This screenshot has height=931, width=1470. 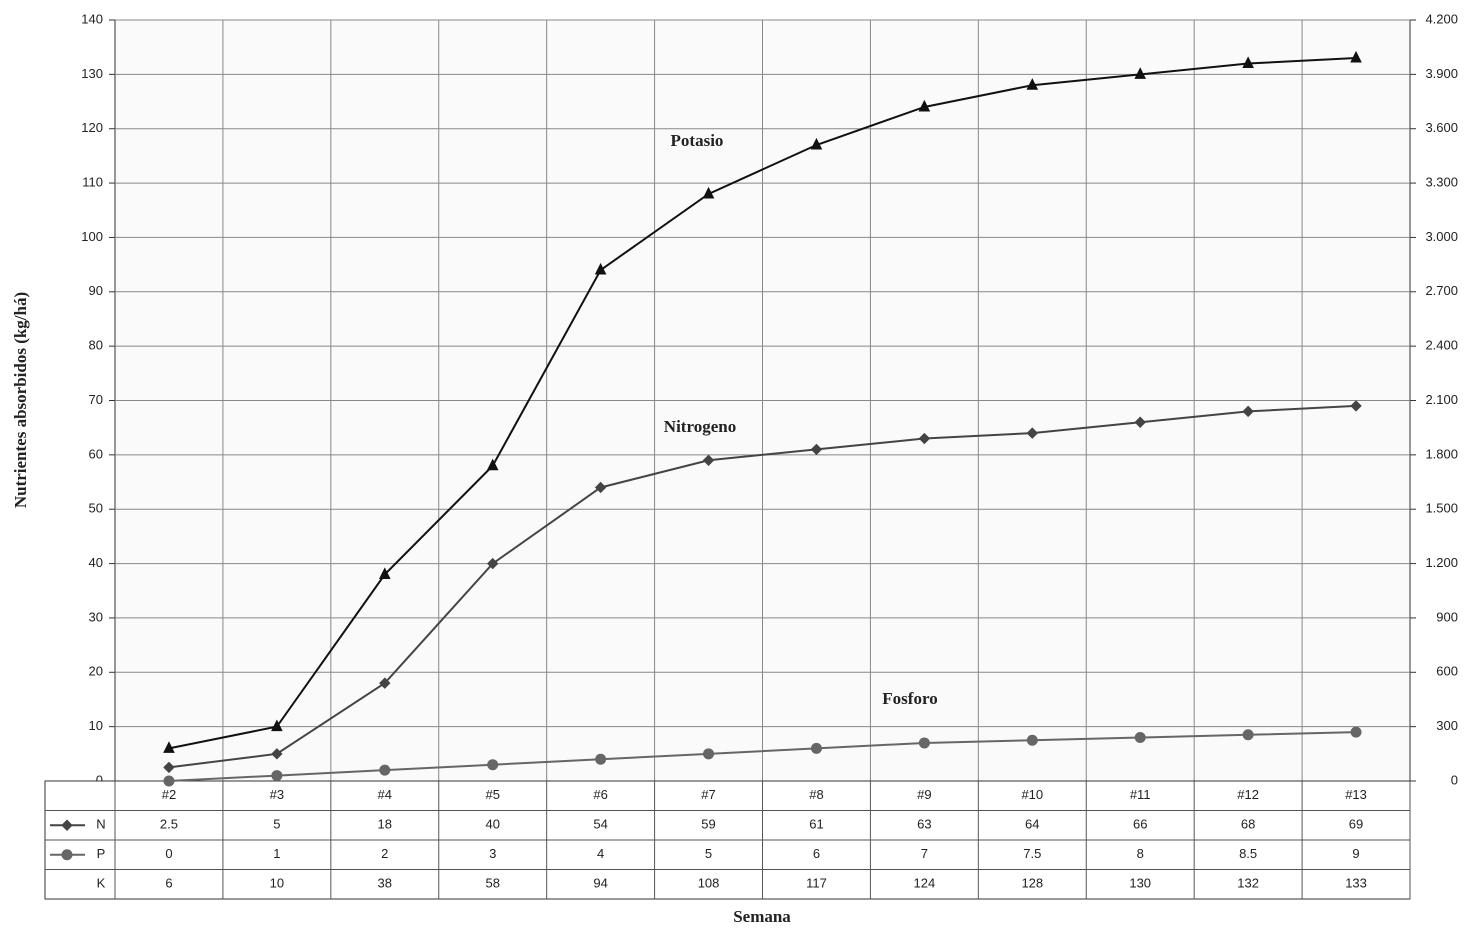 What do you see at coordinates (600, 883) in the screenshot?
I see `table-value: 94` at bounding box center [600, 883].